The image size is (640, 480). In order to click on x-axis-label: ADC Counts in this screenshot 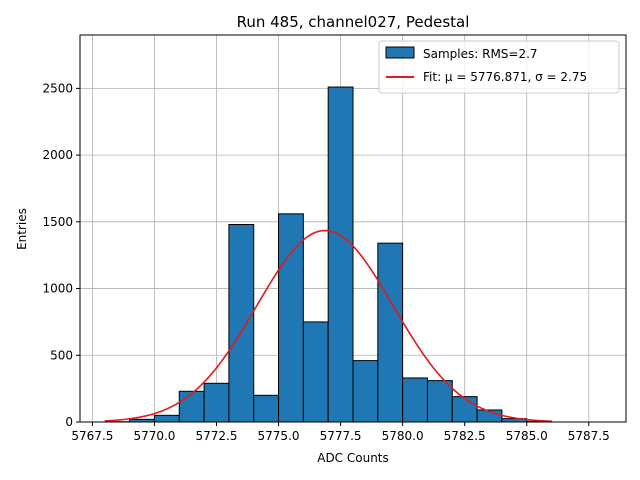, I will do `click(353, 458)`.